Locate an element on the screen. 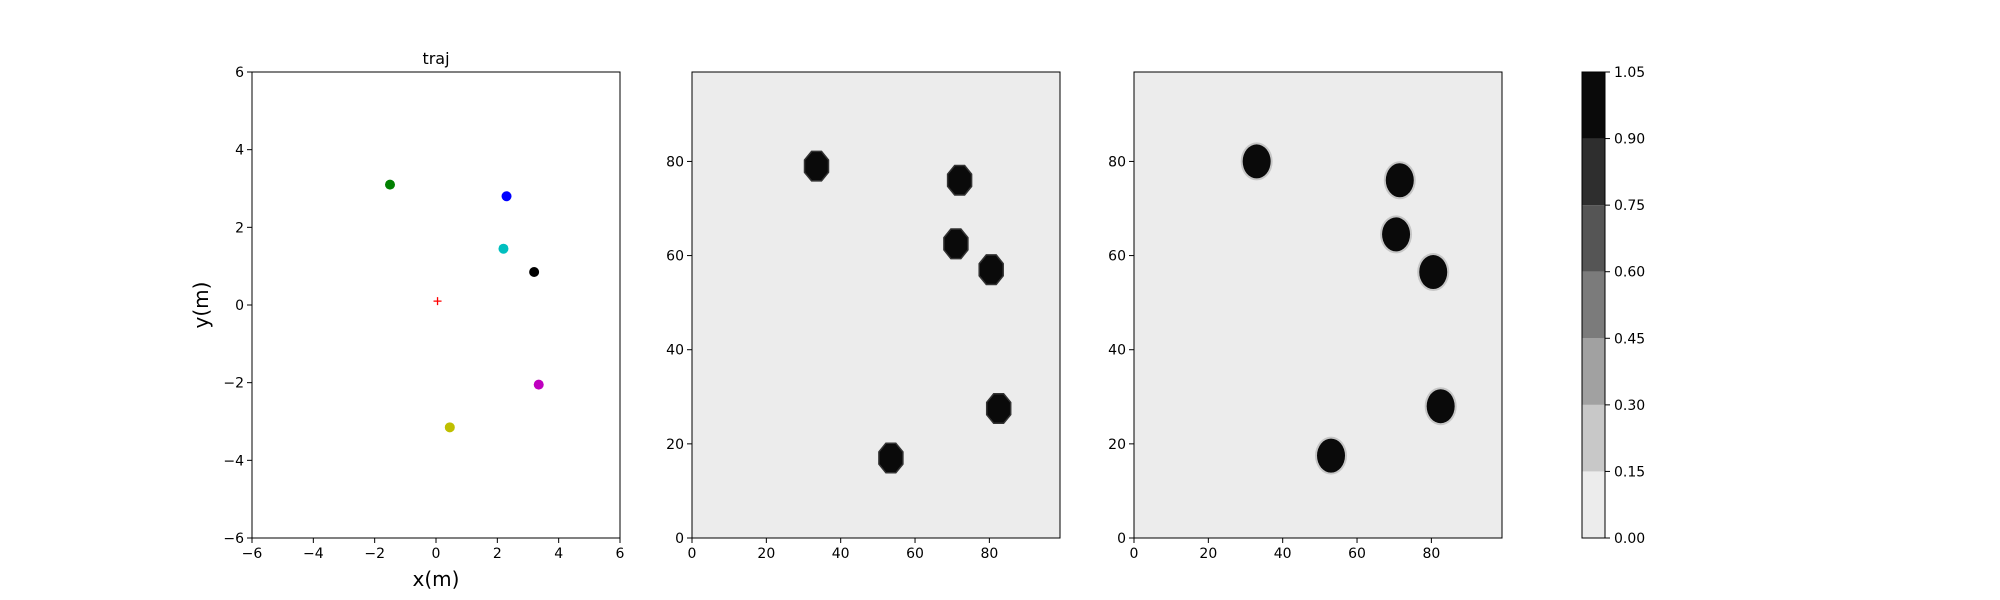 The image size is (2000, 600). map2-xtick-label: 60 is located at coordinates (1357, 554).